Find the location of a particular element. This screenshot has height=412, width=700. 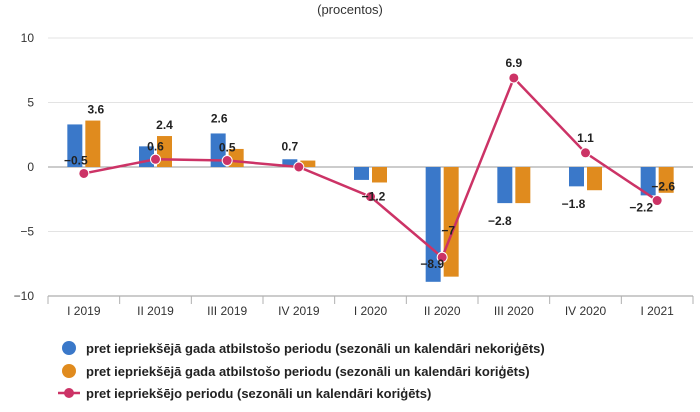

bar-data-label: −1.8 is located at coordinates (574, 204).